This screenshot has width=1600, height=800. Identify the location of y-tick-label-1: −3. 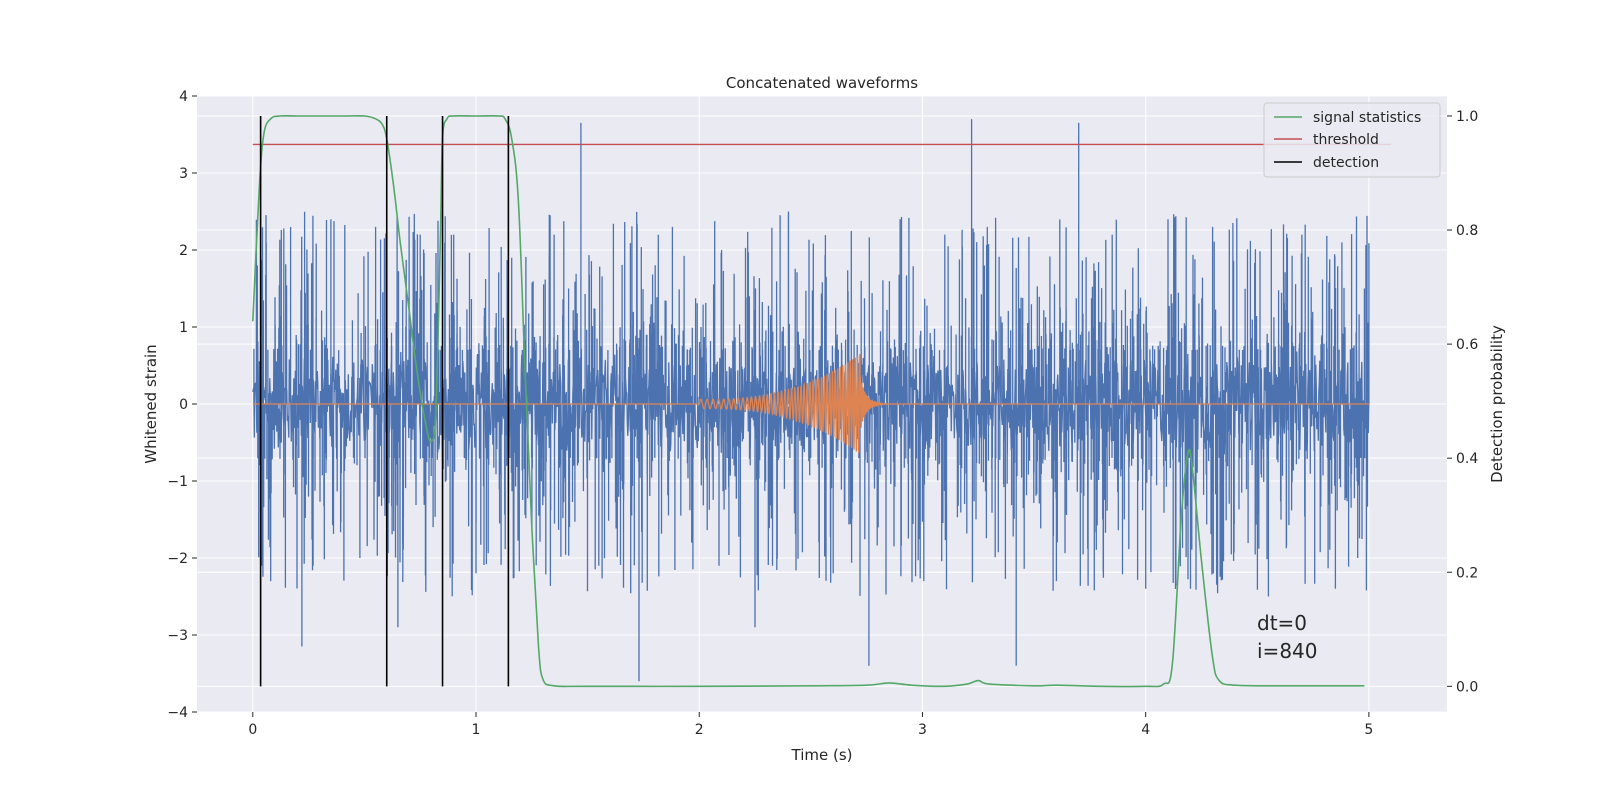
(177, 636).